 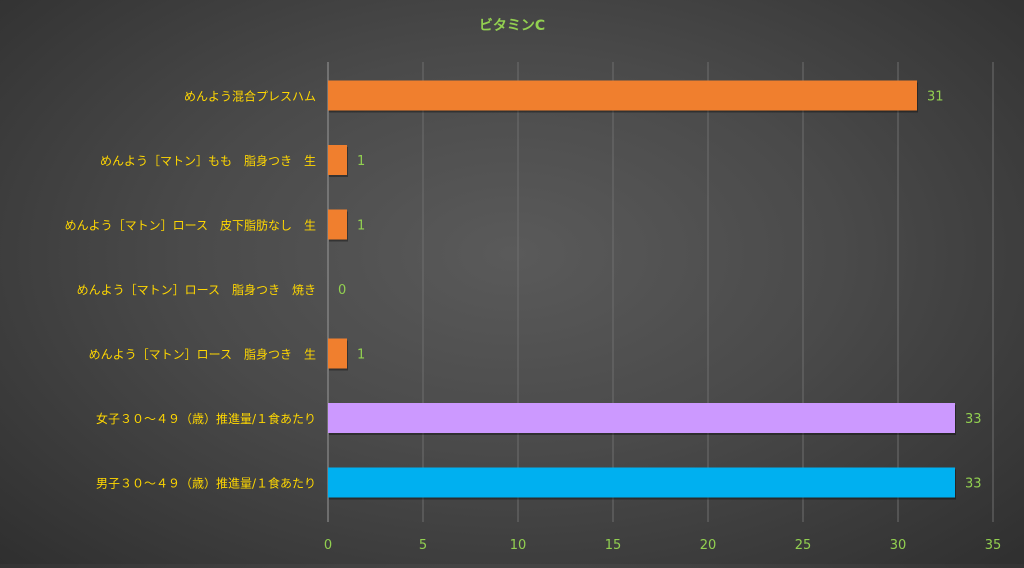 What do you see at coordinates (208, 160) in the screenshot?
I see `category-label: めんよう［マトン］もも 脂身つき 生` at bounding box center [208, 160].